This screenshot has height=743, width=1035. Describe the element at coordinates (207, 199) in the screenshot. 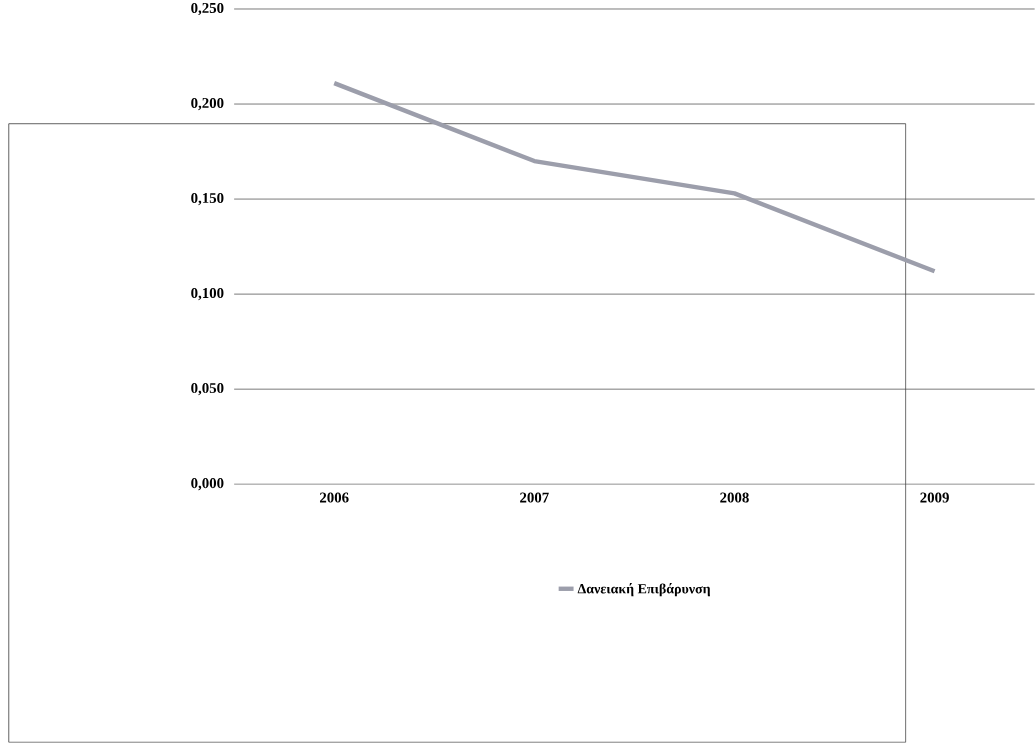

I see `y-tick-label: 0,150` at that location.